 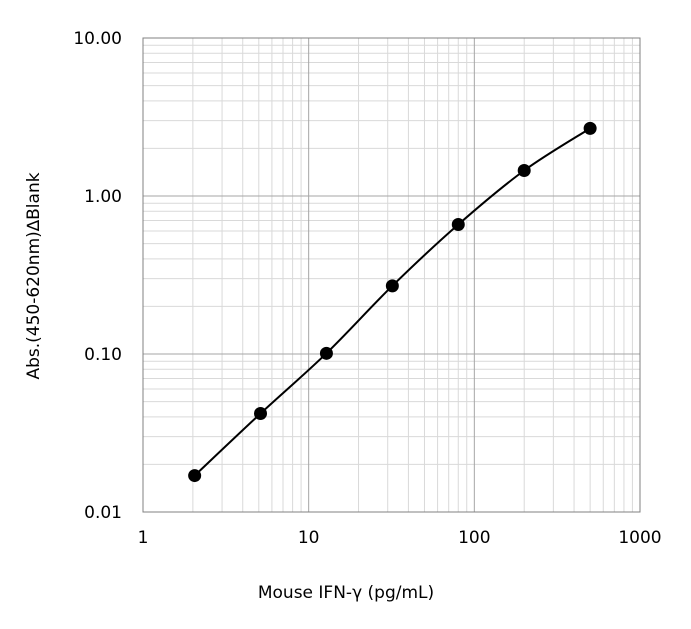 I want to click on y-tick-label: 0.10, so click(x=103, y=355).